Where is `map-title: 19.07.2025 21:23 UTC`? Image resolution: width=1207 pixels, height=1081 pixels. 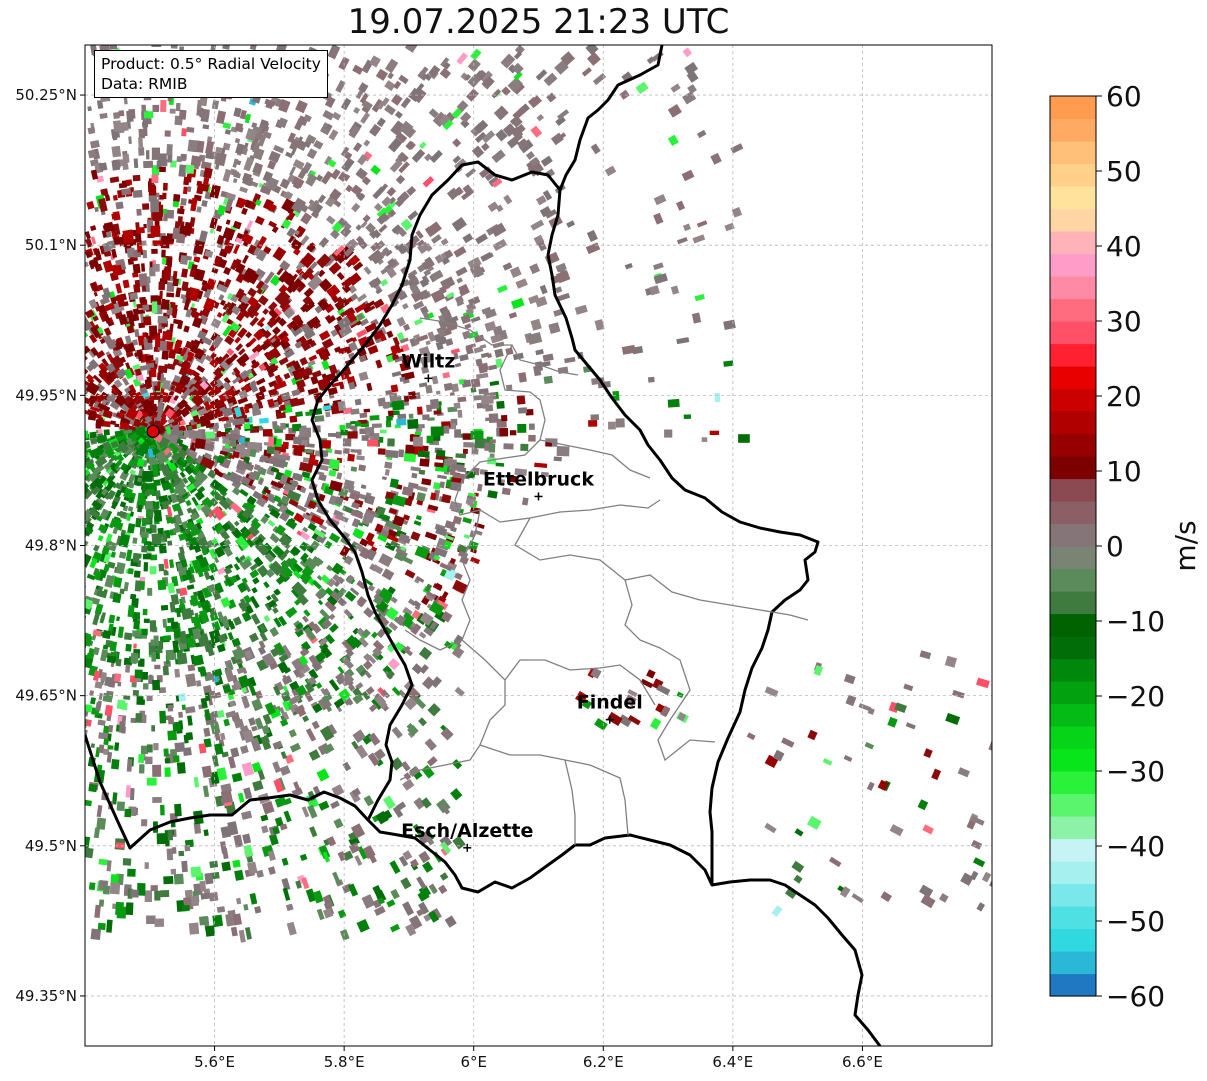 map-title: 19.07.2025 21:23 UTC is located at coordinates (538, 22).